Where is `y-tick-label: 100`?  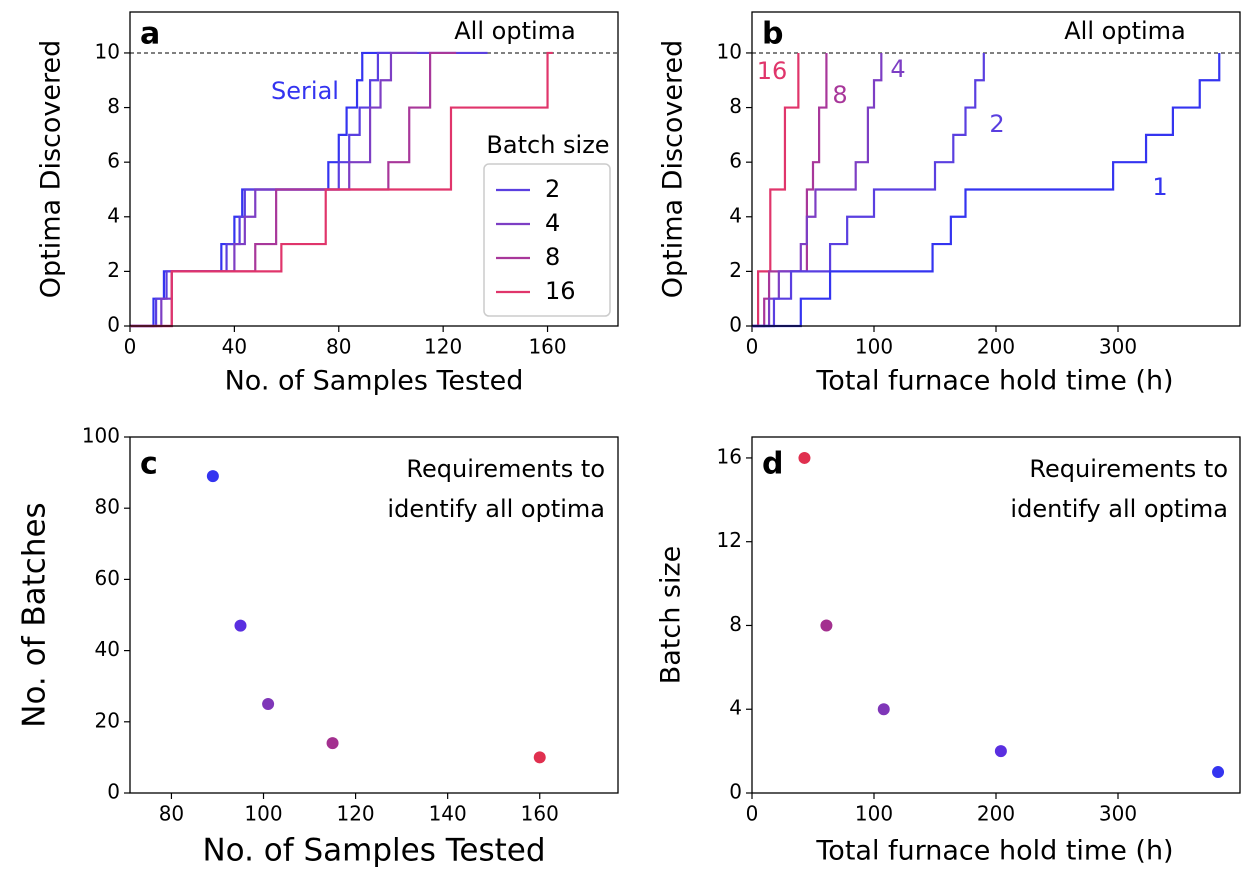 y-tick-label: 100 is located at coordinates (101, 436).